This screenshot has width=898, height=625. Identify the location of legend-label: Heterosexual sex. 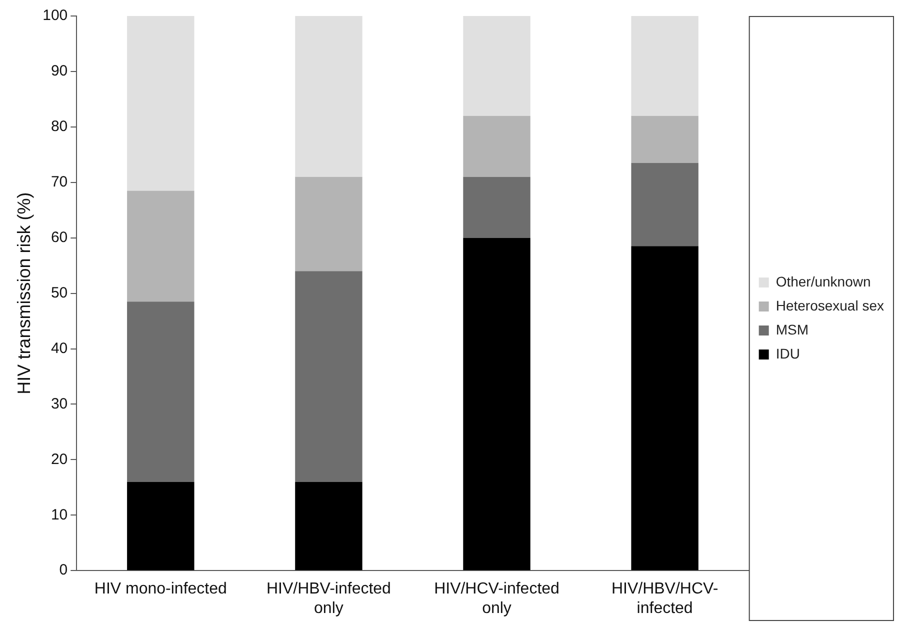
(830, 305).